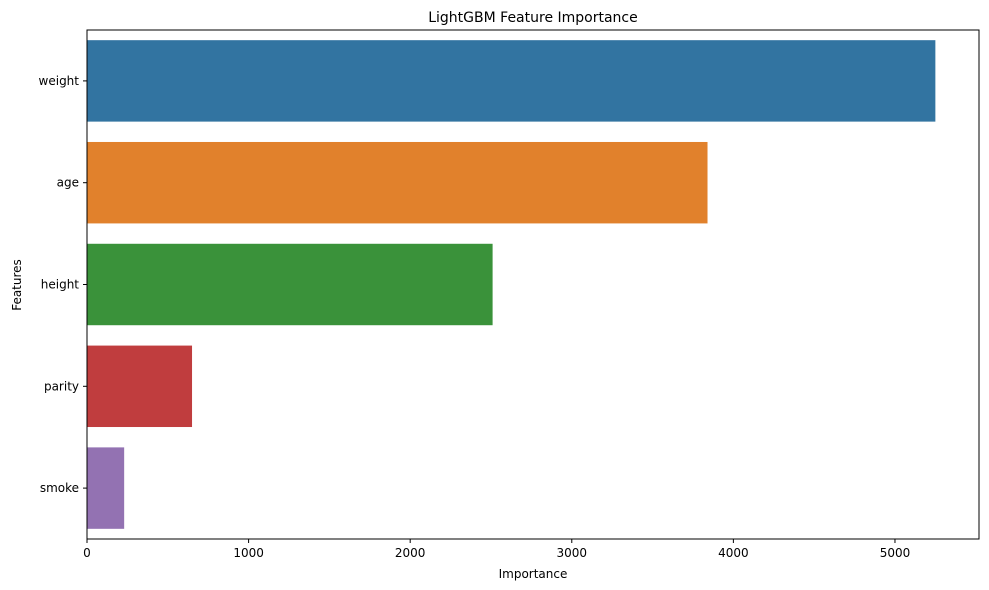 This screenshot has width=989, height=590. What do you see at coordinates (140, 386) in the screenshot?
I see `bar-parity` at bounding box center [140, 386].